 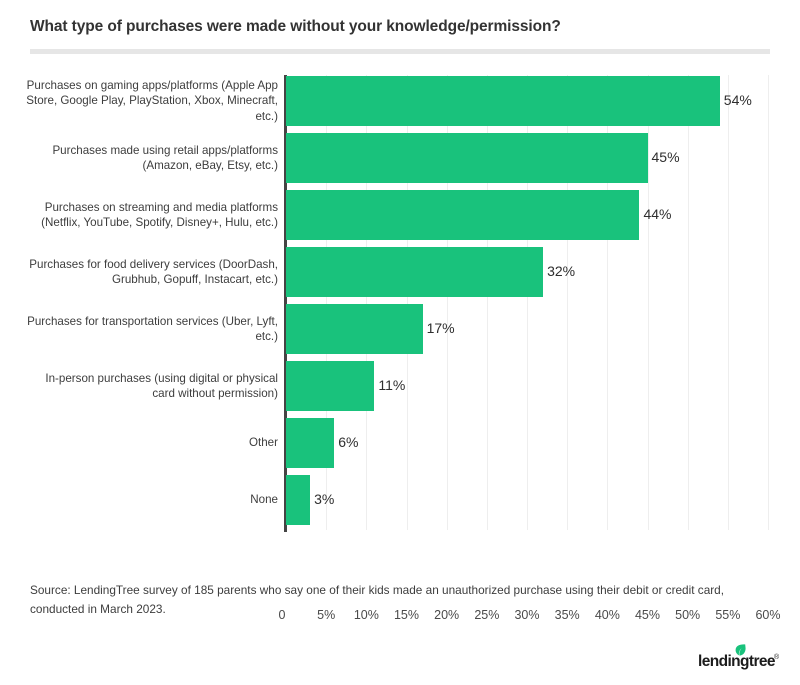 What do you see at coordinates (440, 328) in the screenshot?
I see `bar-value-label: 17%` at bounding box center [440, 328].